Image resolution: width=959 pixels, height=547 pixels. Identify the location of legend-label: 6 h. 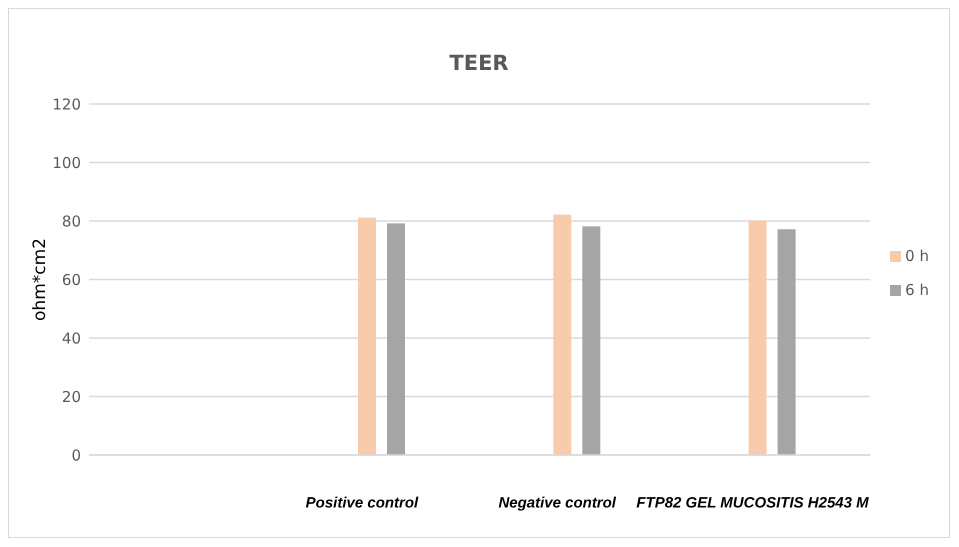
(917, 290).